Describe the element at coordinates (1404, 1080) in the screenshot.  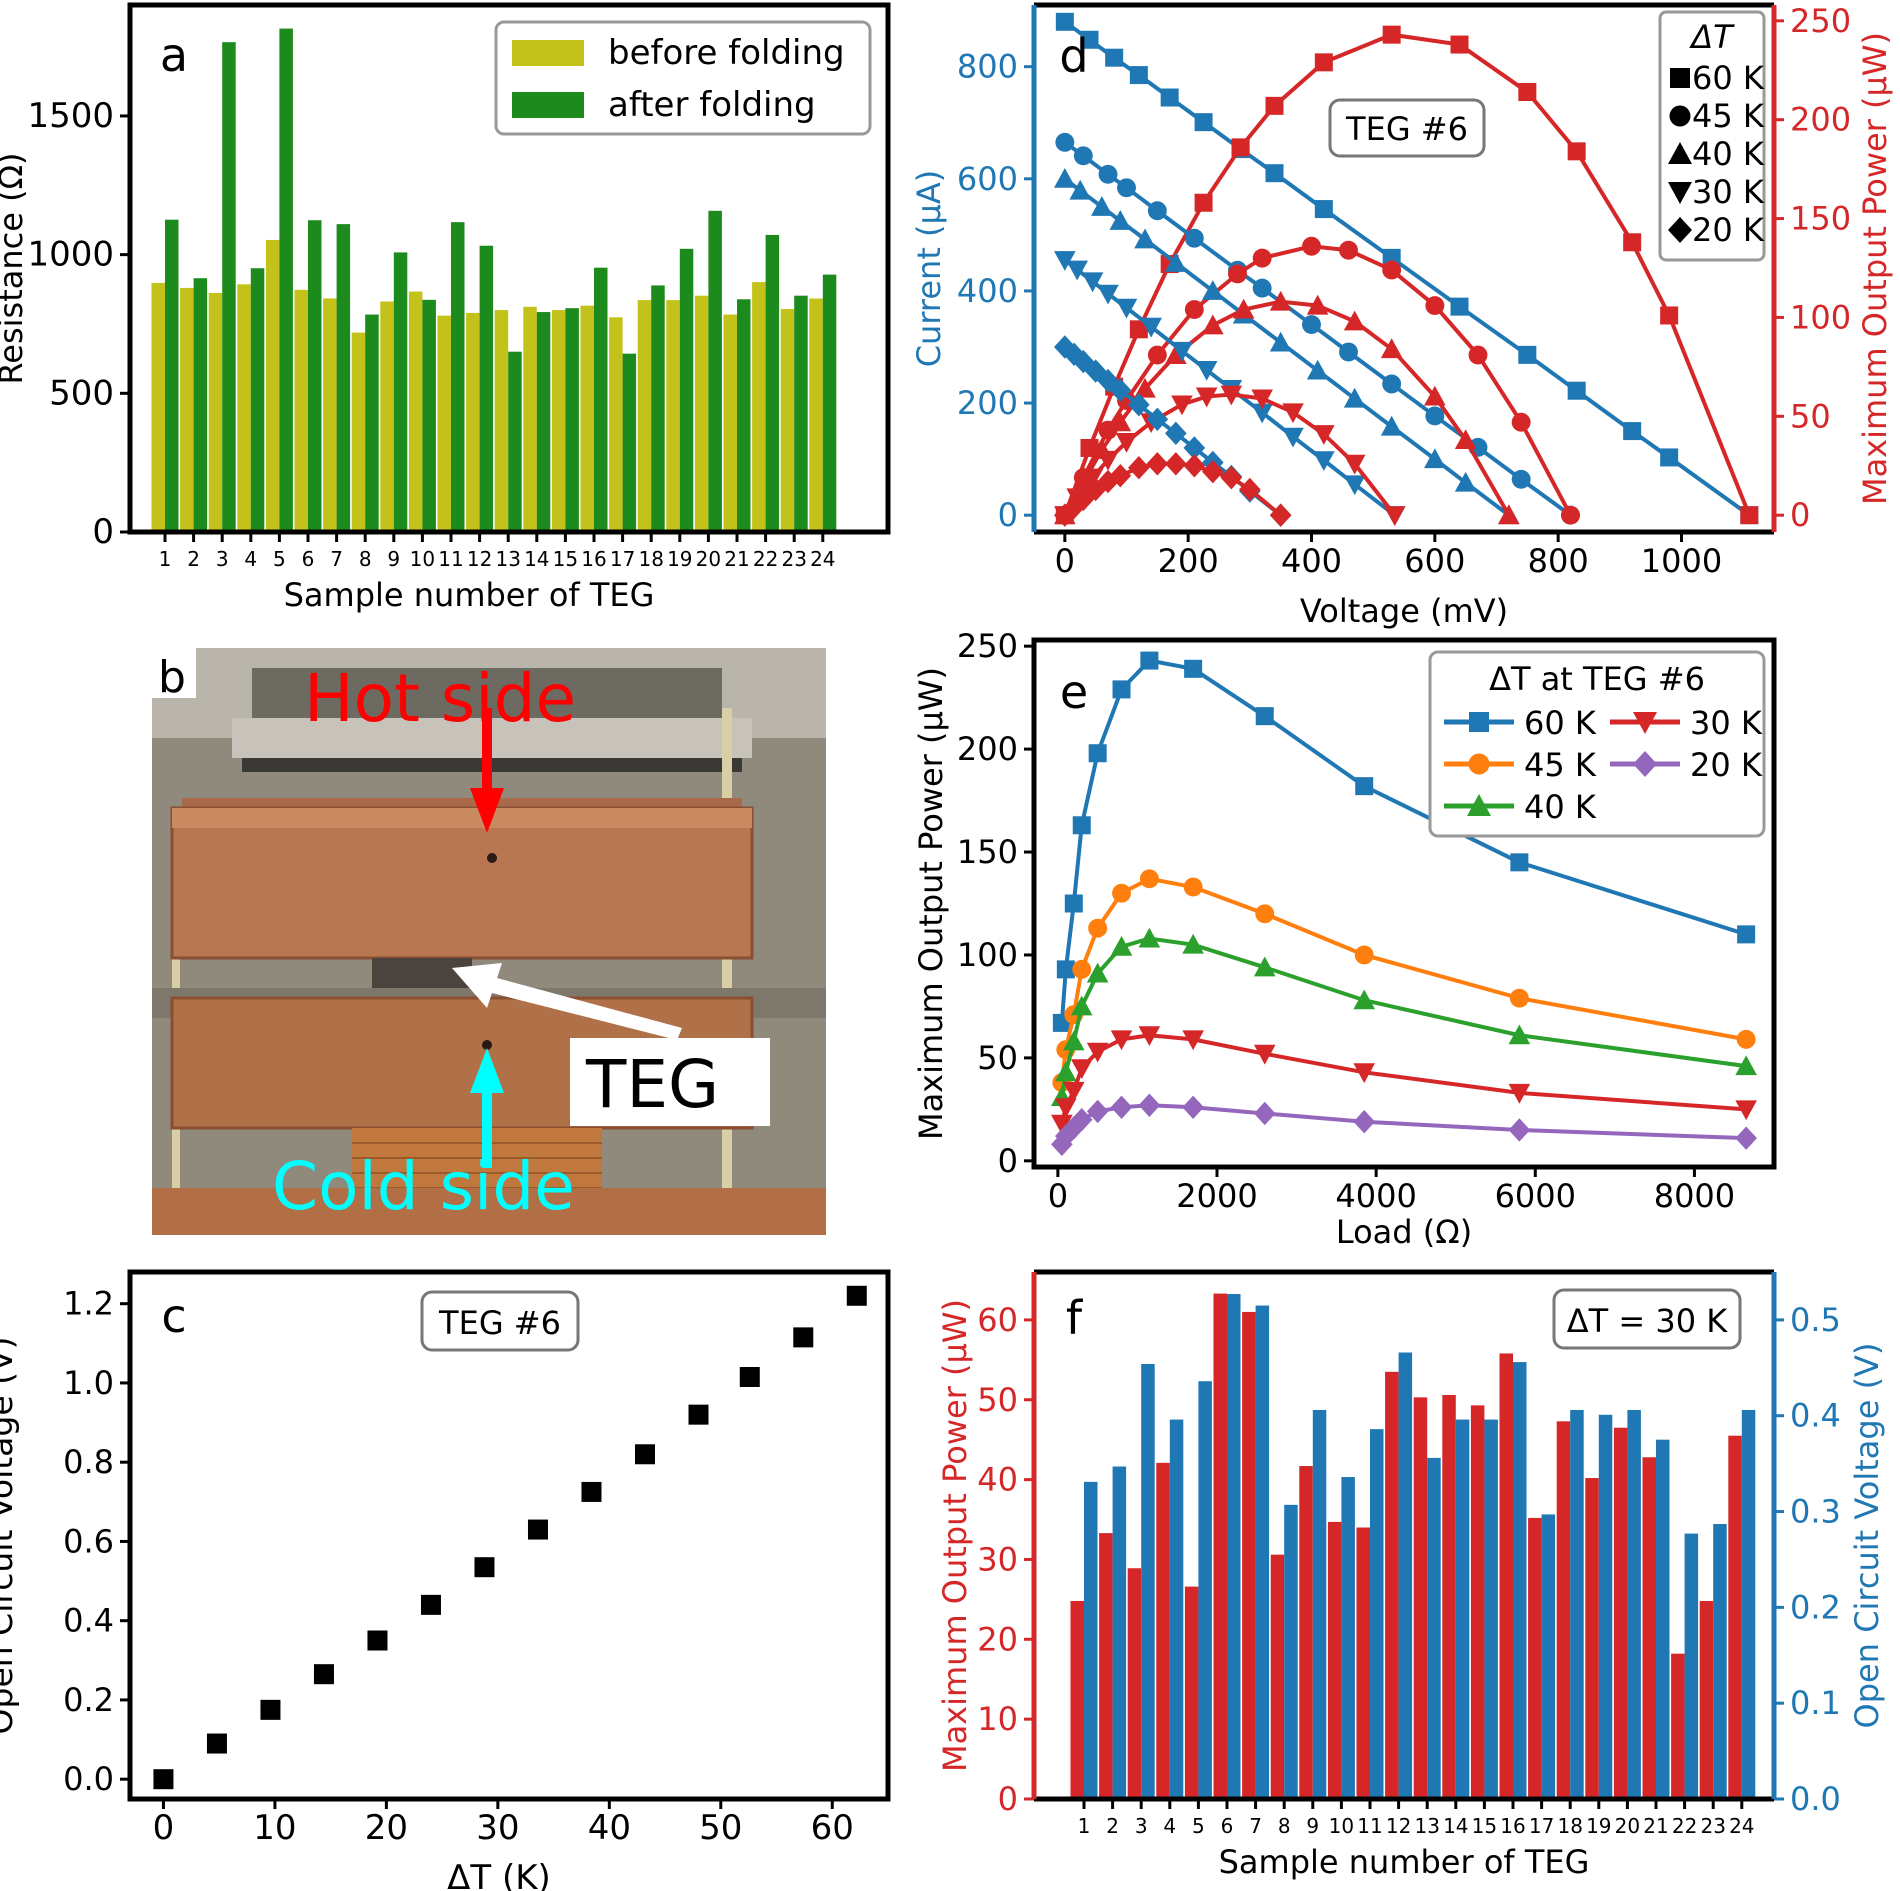
I see `panel-e-series-30K` at that location.